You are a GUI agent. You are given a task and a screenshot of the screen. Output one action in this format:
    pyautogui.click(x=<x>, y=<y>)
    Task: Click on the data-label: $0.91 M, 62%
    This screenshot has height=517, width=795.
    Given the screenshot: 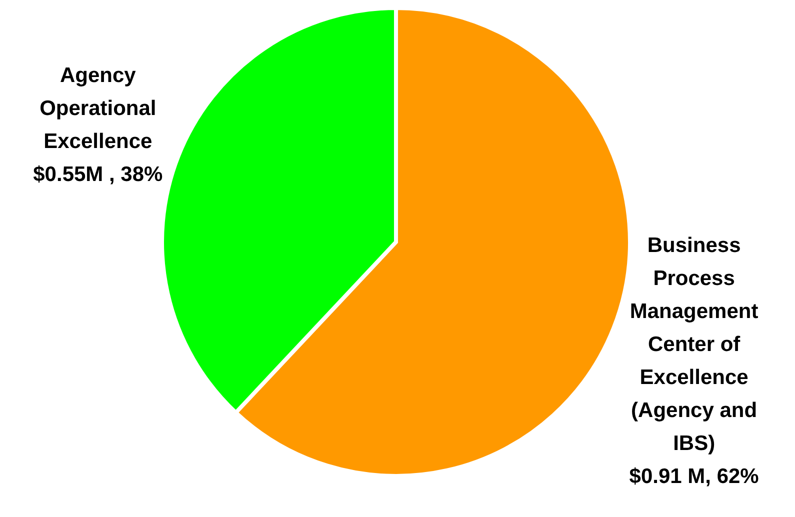 What is the action you would take?
    pyautogui.click(x=694, y=476)
    